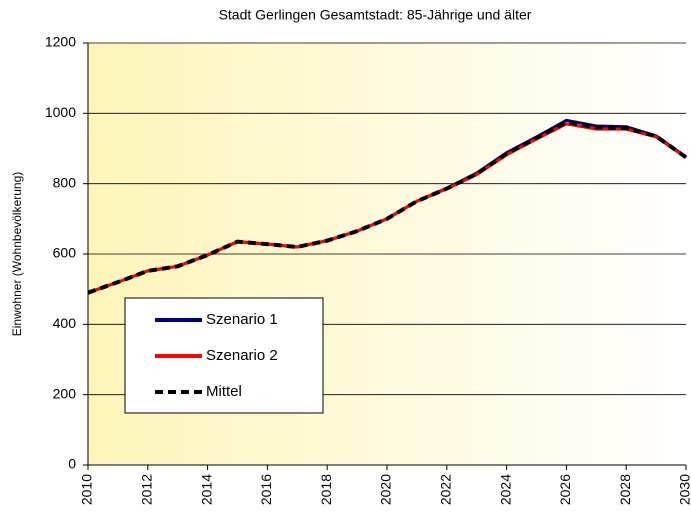 This screenshot has width=691, height=517. I want to click on y-tick-label: 200, so click(65, 393).